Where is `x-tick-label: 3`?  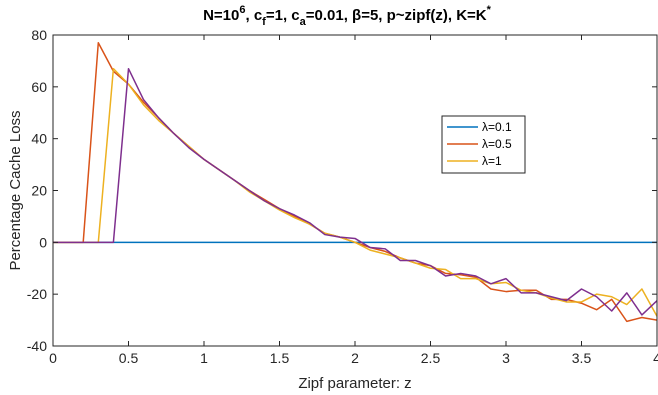
x-tick-label: 3 is located at coordinates (506, 358).